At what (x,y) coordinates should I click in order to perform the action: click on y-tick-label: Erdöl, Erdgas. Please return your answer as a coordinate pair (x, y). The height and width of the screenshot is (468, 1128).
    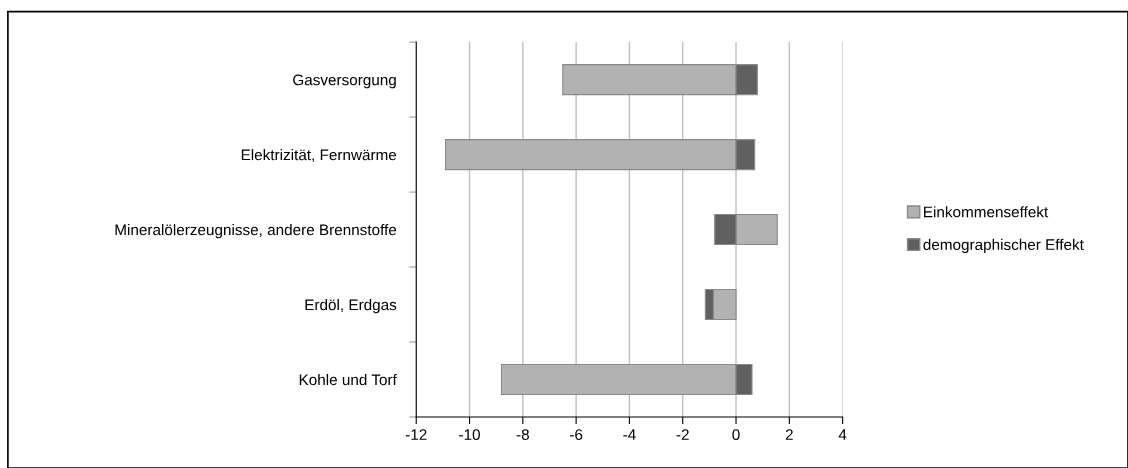
    Looking at the image, I should click on (351, 306).